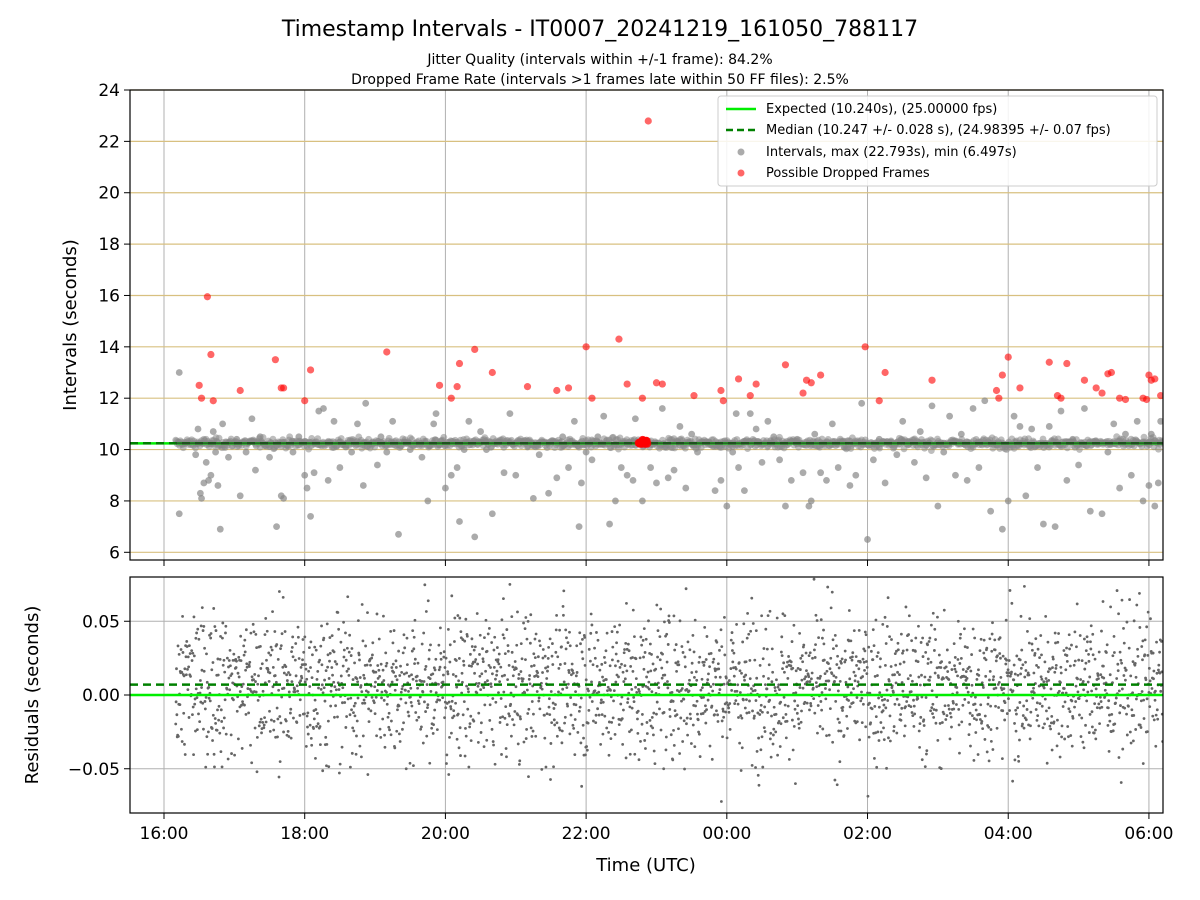 The image size is (1200, 900). I want to click on interval-point, so click(1079, 449).